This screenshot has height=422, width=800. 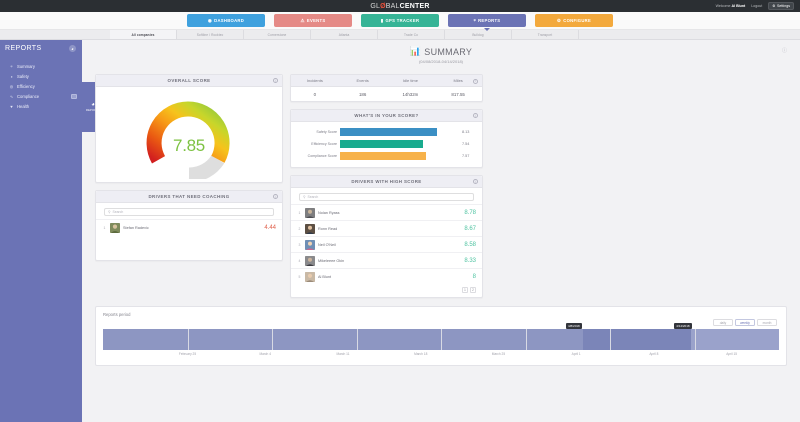 I want to click on axis-label: March 4, so click(x=265, y=354).